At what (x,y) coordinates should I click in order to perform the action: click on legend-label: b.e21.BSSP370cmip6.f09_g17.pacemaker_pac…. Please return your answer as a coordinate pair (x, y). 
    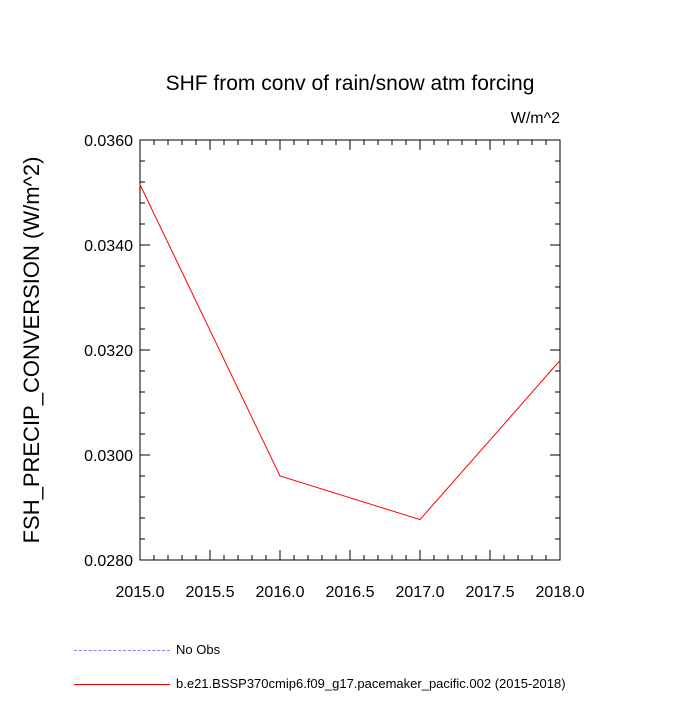
    Looking at the image, I should click on (371, 683).